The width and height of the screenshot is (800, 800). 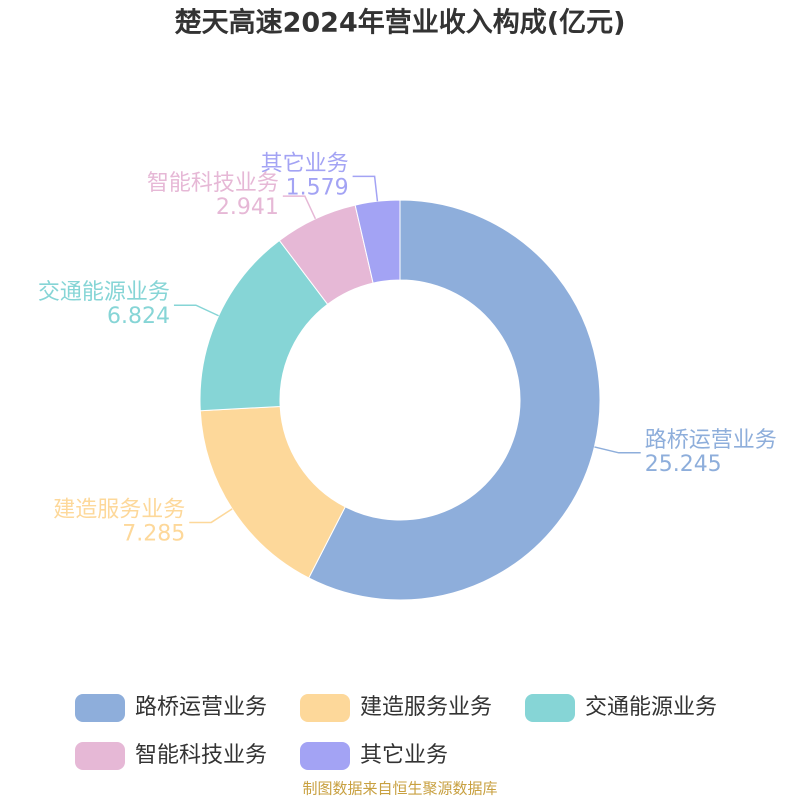 I want to click on source-note: 制图数据来自恒生聚源数据库, so click(x=399, y=789).